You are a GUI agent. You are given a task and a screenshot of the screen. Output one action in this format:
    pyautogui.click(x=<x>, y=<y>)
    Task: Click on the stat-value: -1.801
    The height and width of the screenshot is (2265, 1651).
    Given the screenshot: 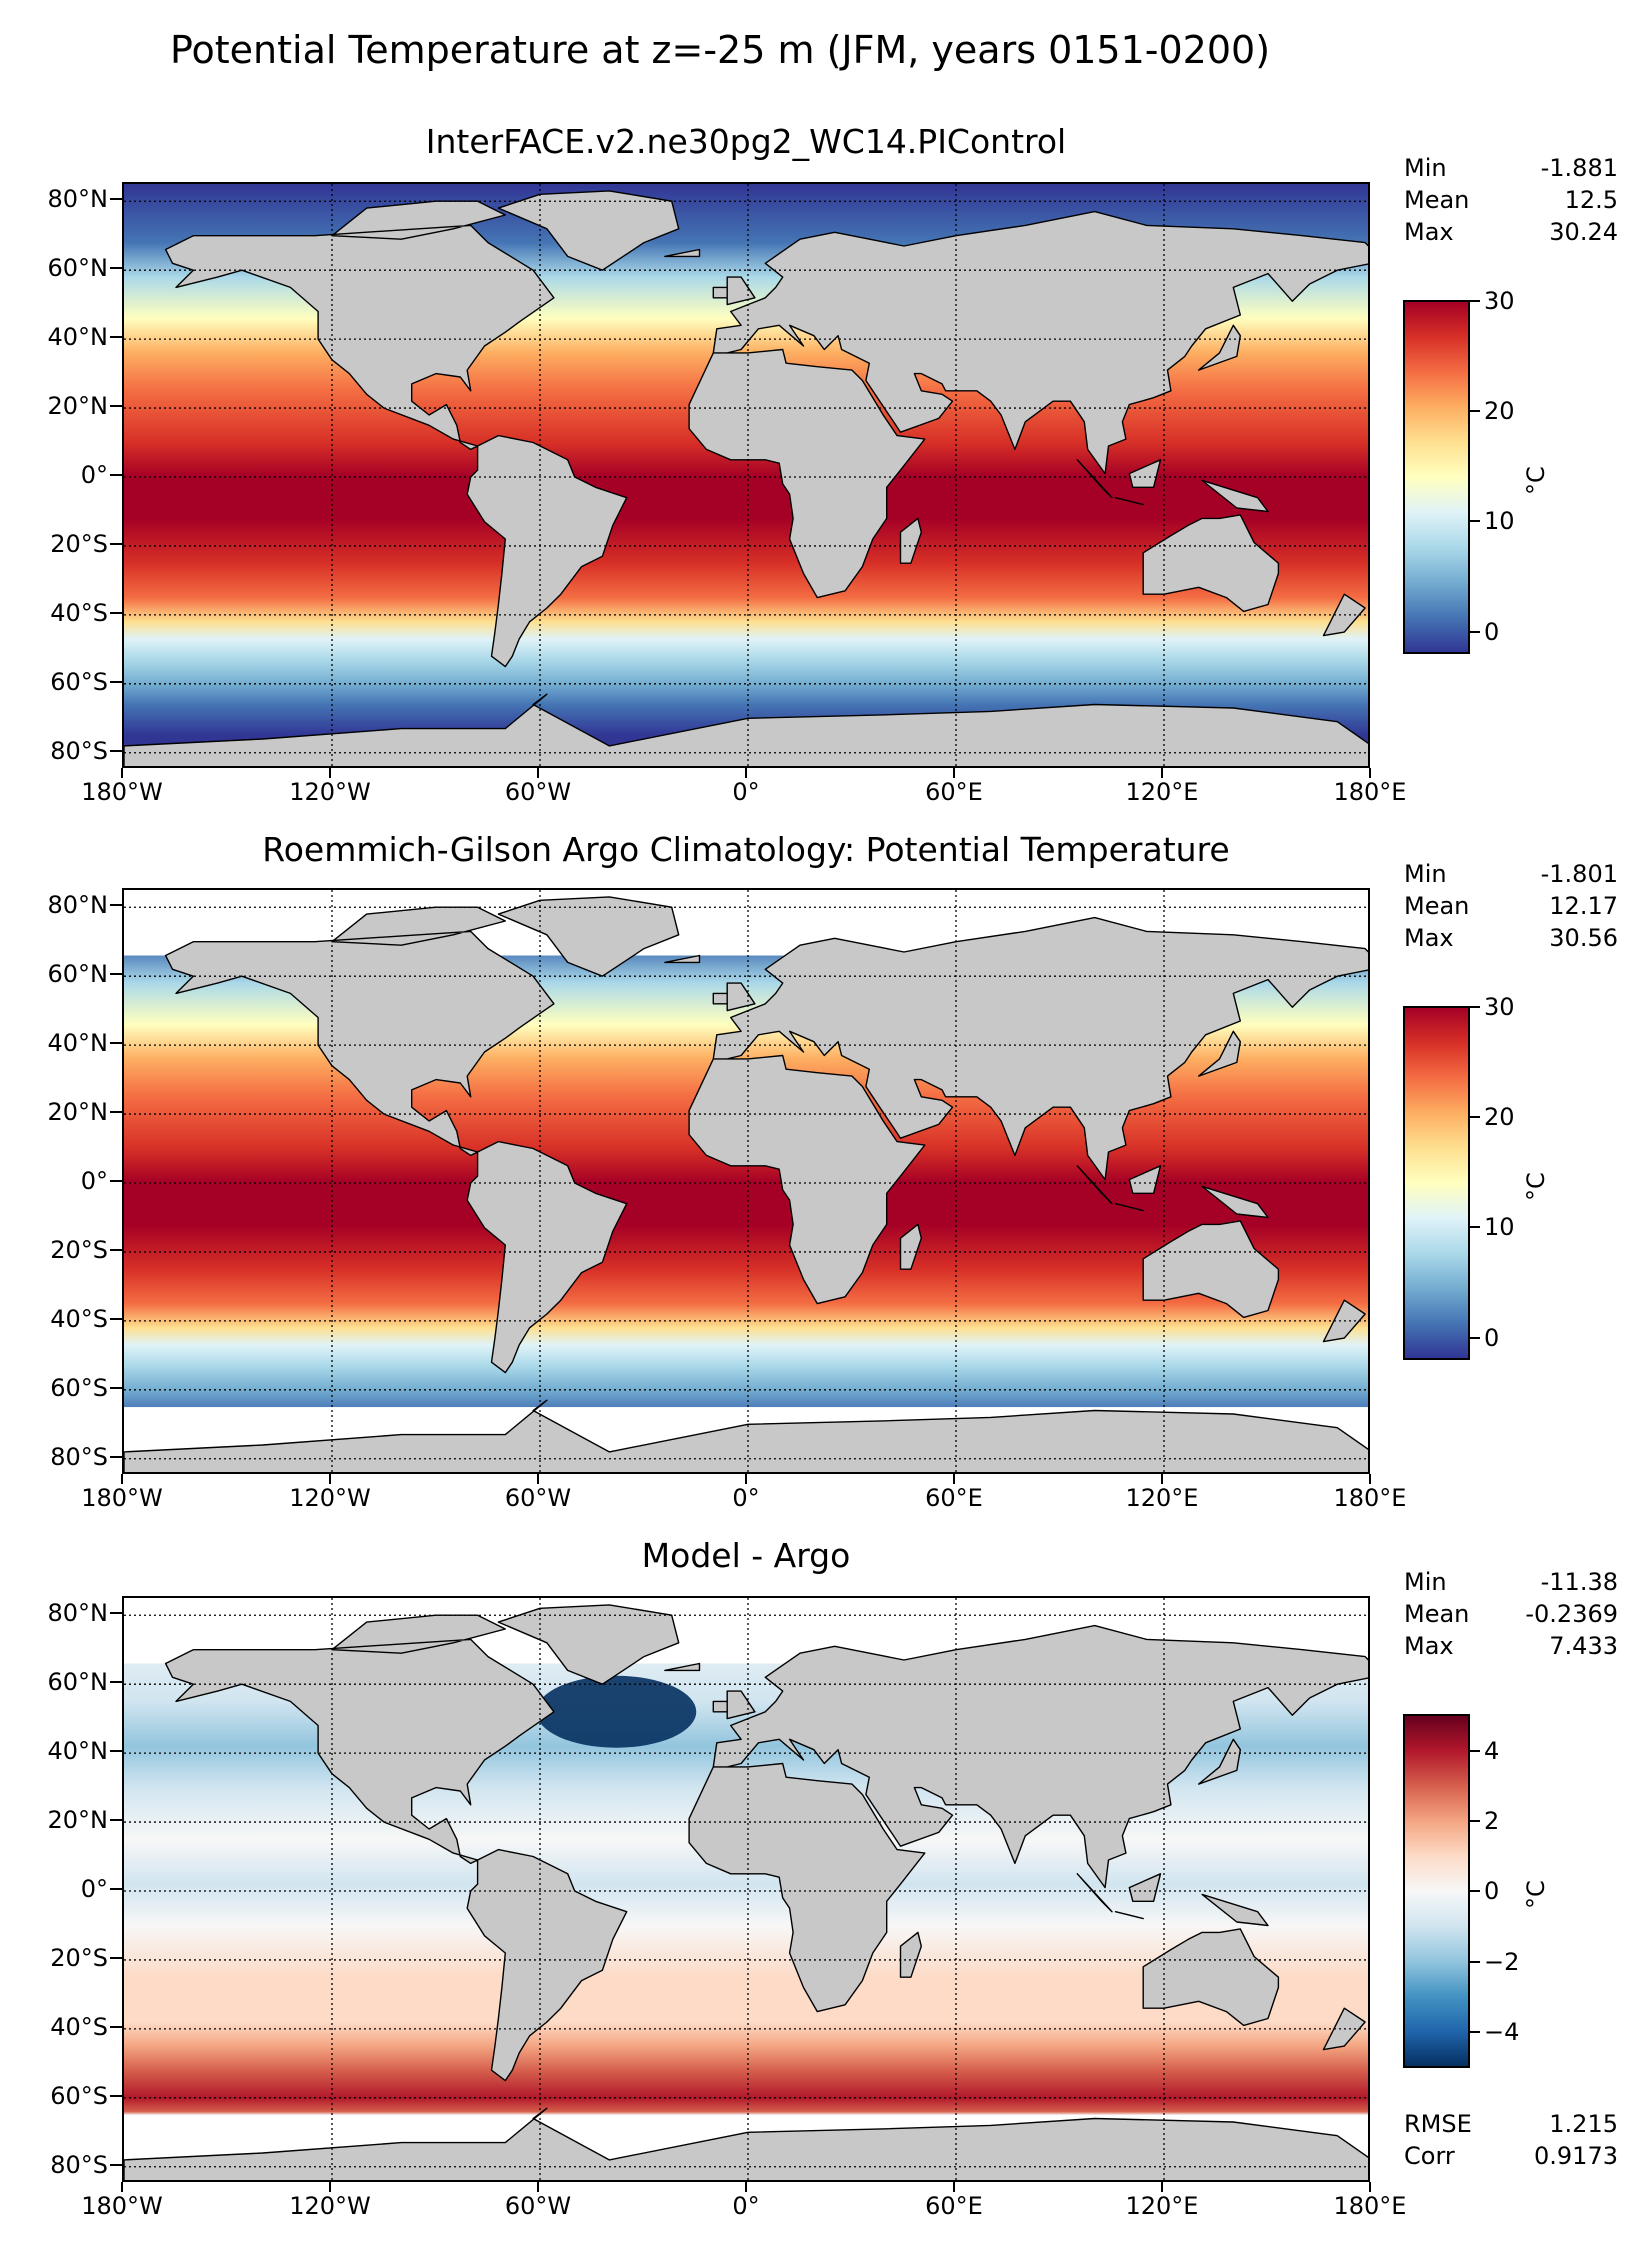 What is the action you would take?
    pyautogui.click(x=1579, y=874)
    